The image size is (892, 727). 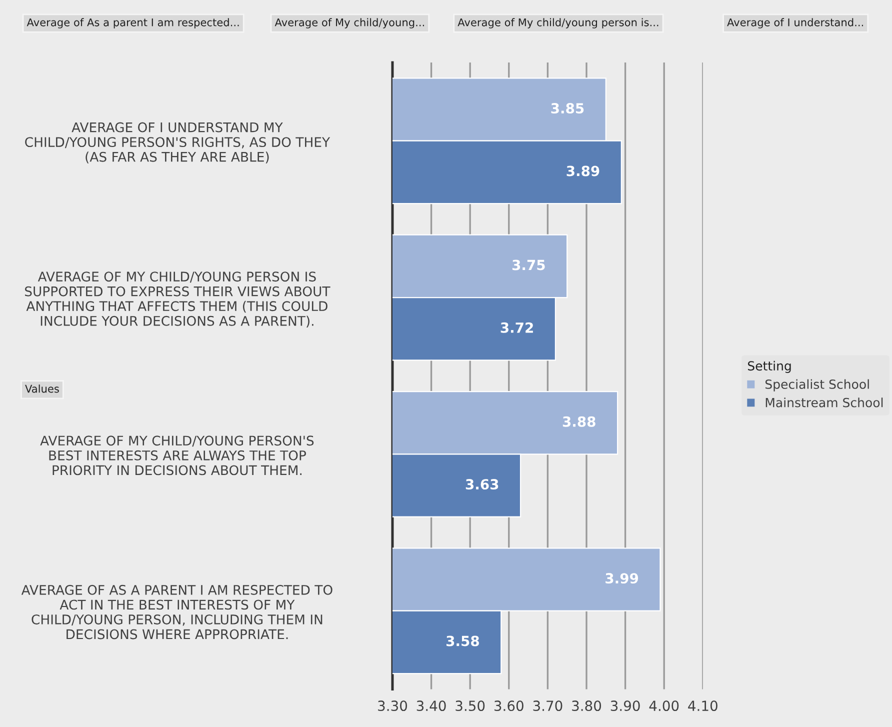 I want to click on y-tick-label: AVERAGE OF MY CHILD/YOUNG PERSON'S BEST INTERESTS ARE ALWAYS THE TOP PRIORITY IN DECISIONS ABOUT THEM., so click(x=177, y=456).